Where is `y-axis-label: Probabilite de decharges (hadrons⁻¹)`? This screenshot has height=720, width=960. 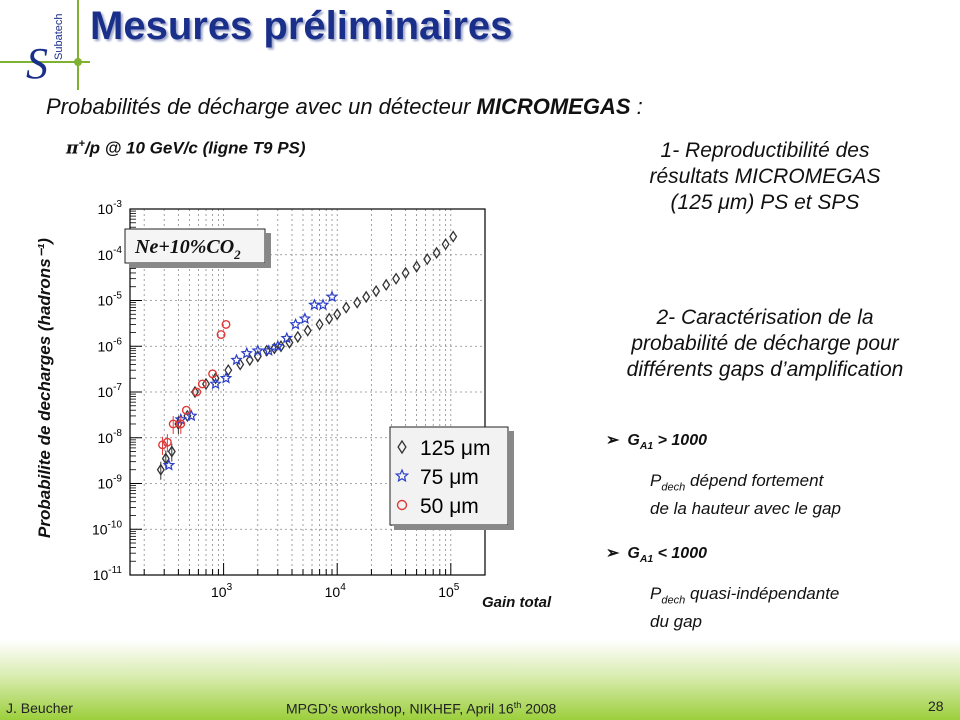
y-axis-label: Probabilite de decharges (hadrons⁻¹) is located at coordinates (44, 388).